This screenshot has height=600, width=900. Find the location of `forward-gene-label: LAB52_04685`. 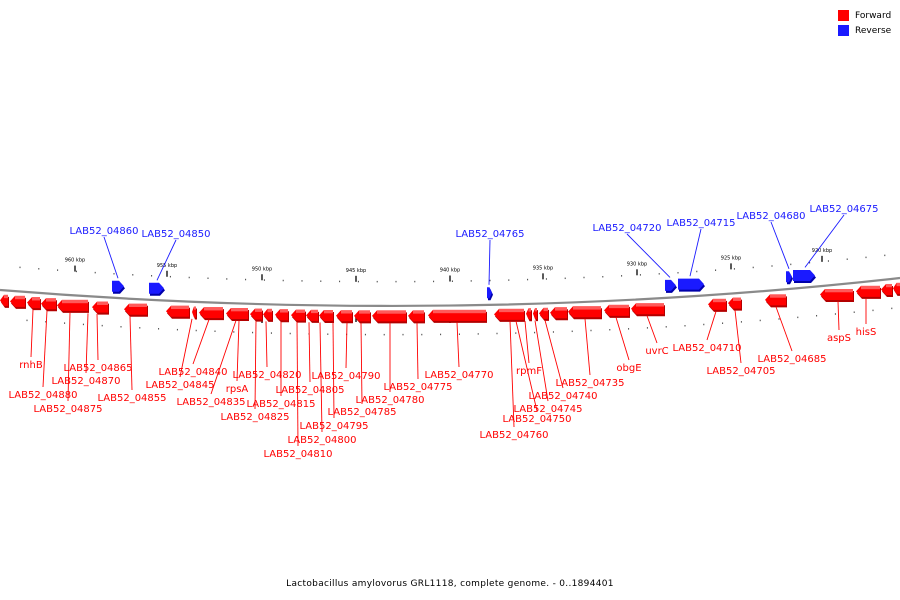

forward-gene-label: LAB52_04685 is located at coordinates (791, 359).